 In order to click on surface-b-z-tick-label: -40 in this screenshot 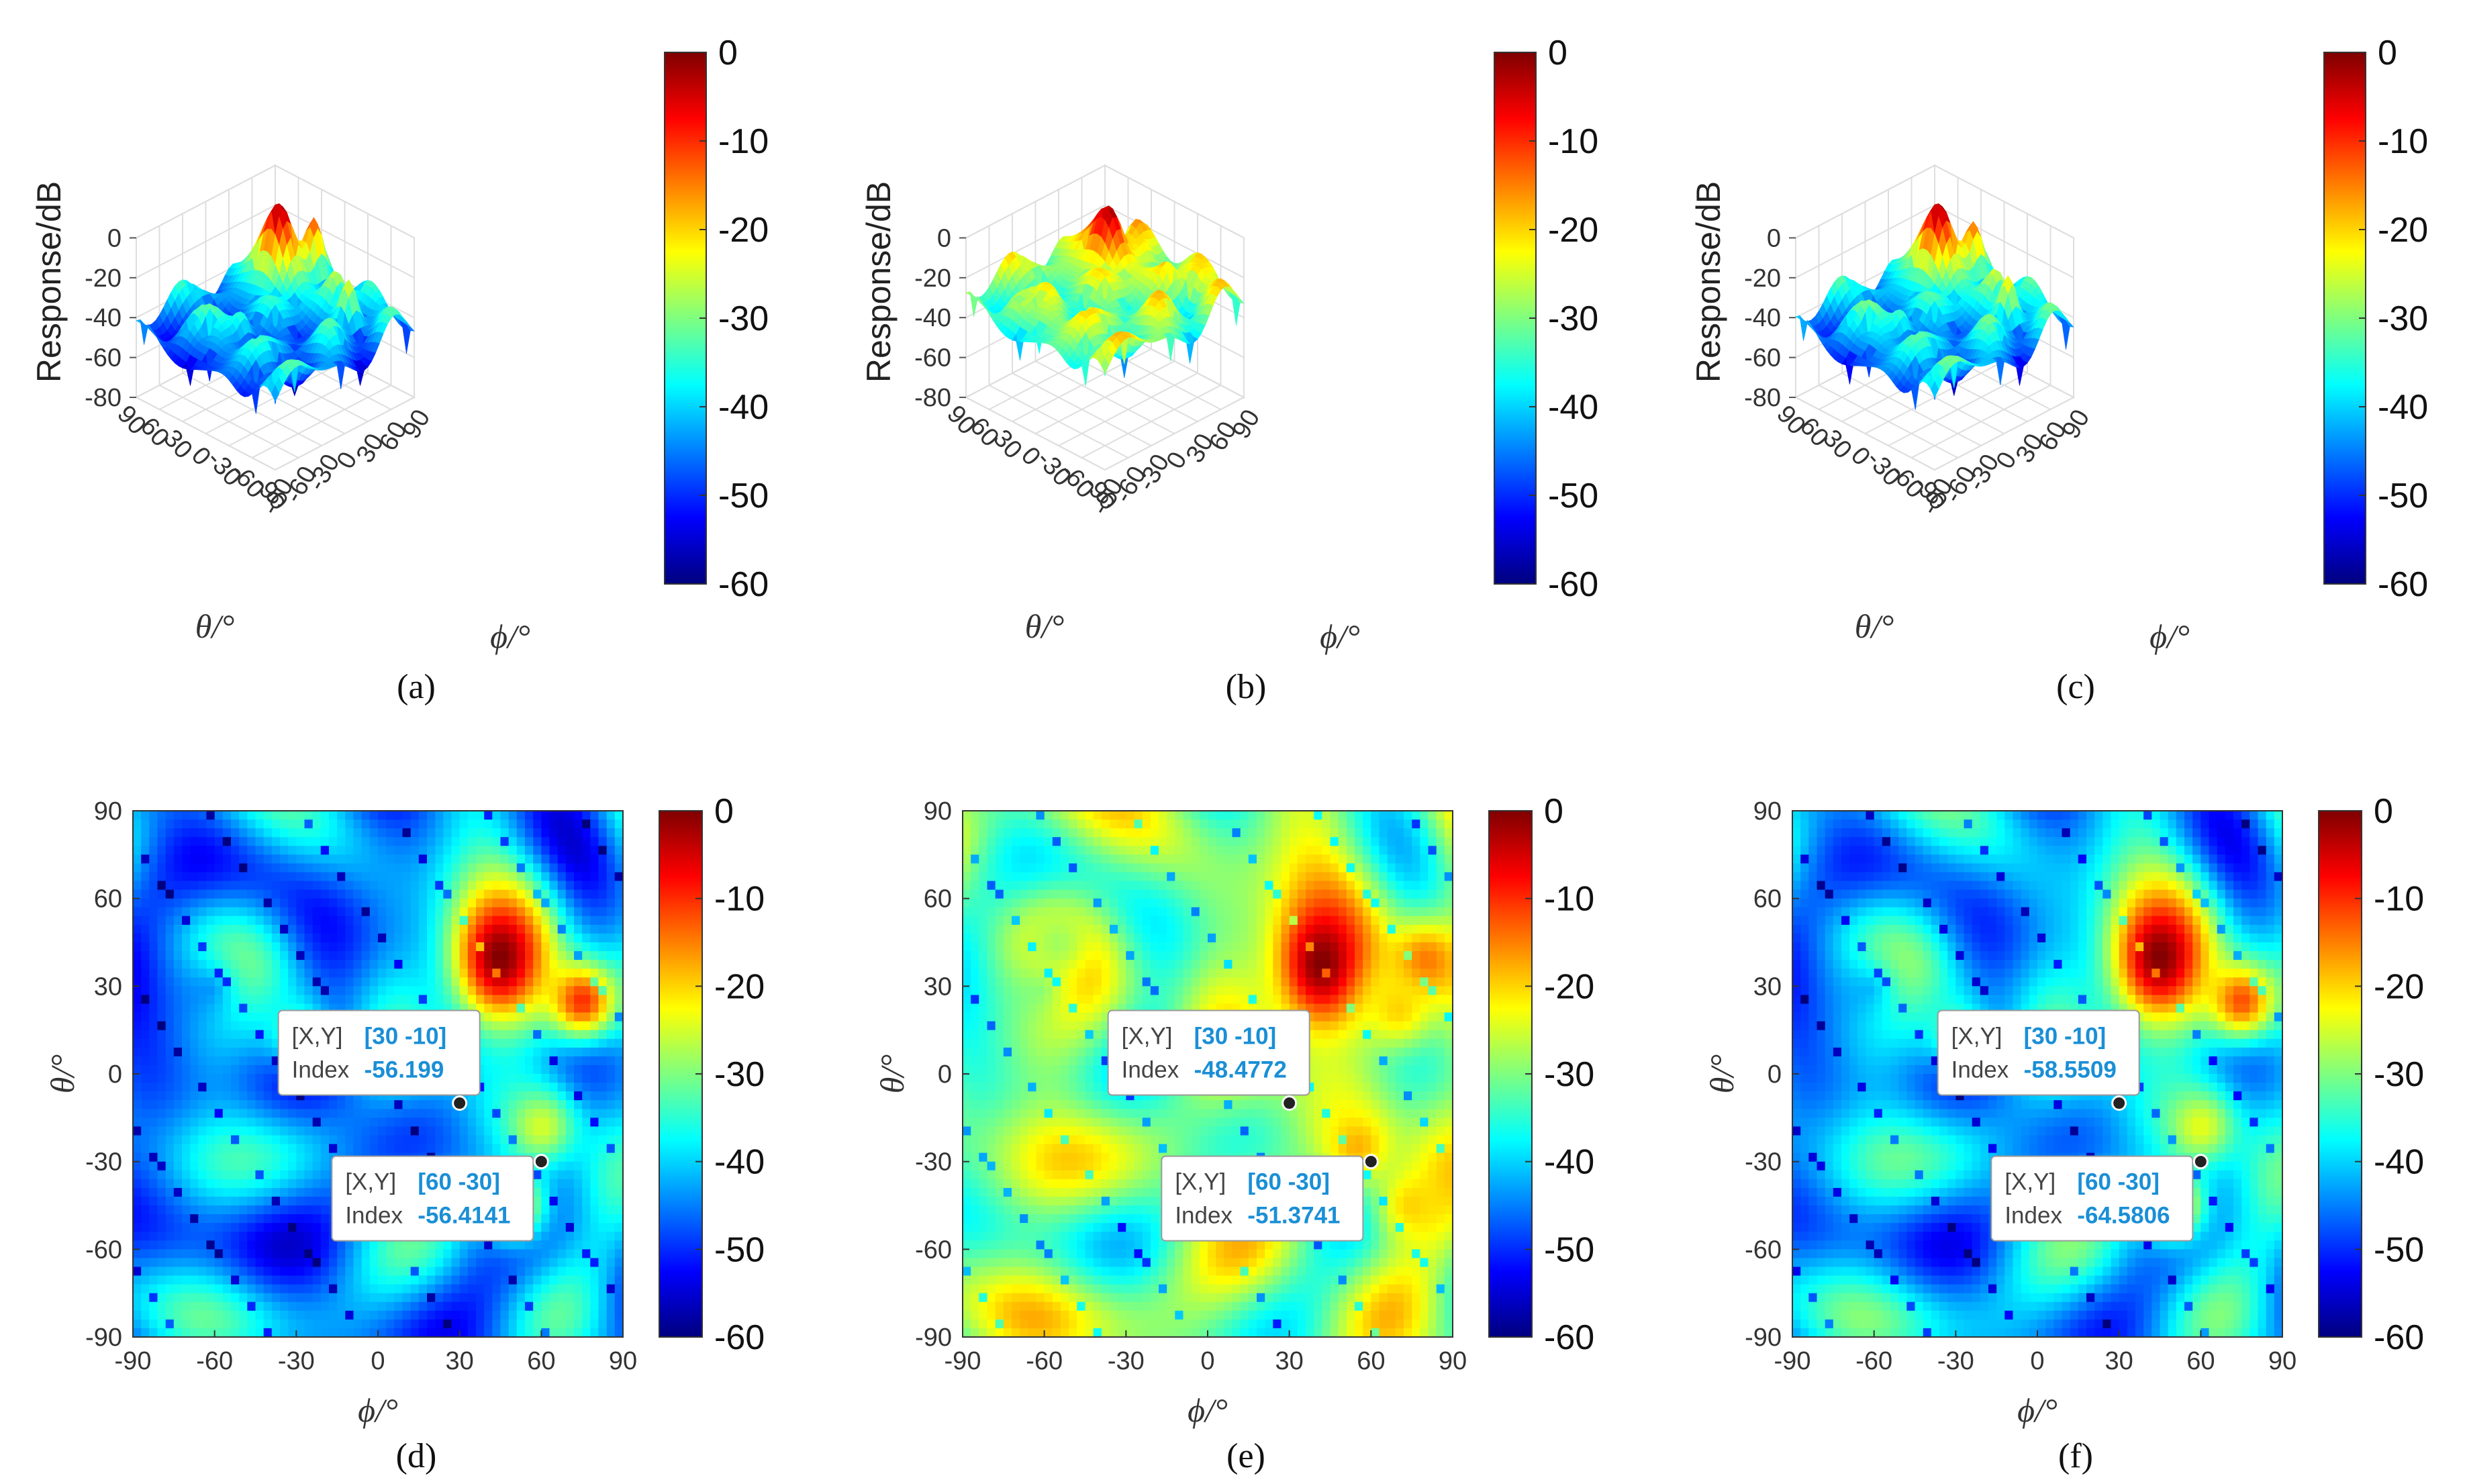, I will do `click(932, 318)`.